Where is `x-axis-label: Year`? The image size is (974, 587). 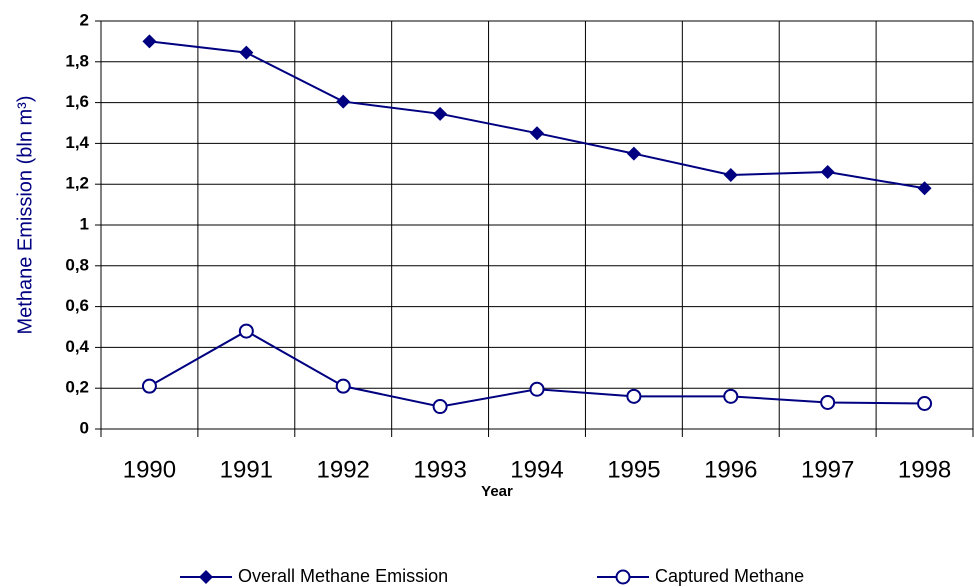
x-axis-label: Year is located at coordinates (497, 491).